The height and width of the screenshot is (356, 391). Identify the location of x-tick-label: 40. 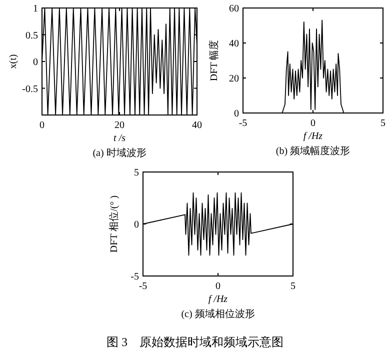
(197, 125).